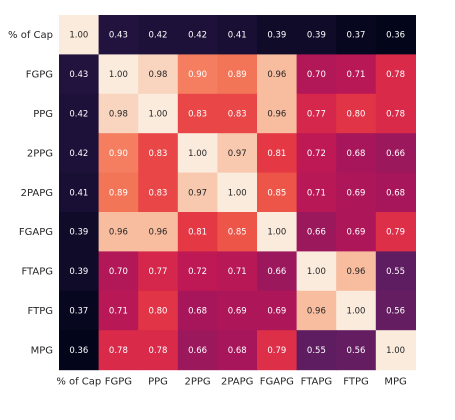 The image size is (455, 420). What do you see at coordinates (317, 382) in the screenshot?
I see `x-tick-label: FTAPG` at bounding box center [317, 382].